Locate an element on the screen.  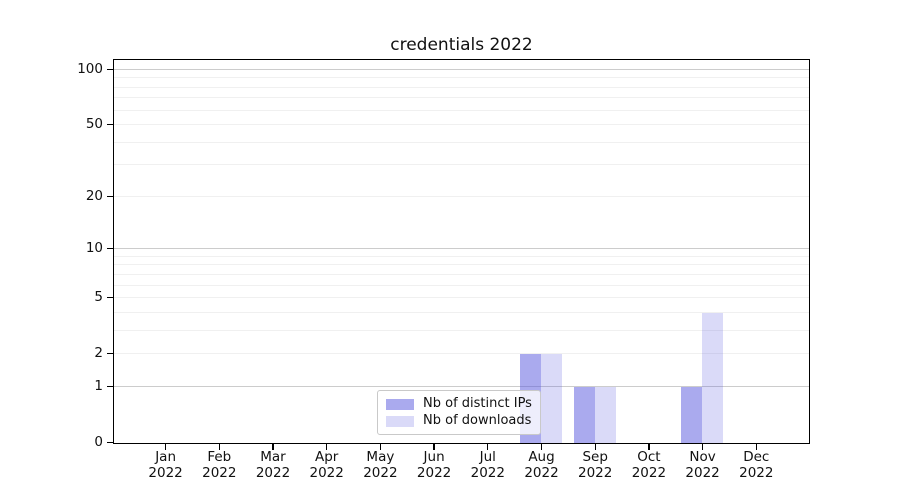
legend-label-distinct-ips: Nb of distinct IPs is located at coordinates (477, 403).